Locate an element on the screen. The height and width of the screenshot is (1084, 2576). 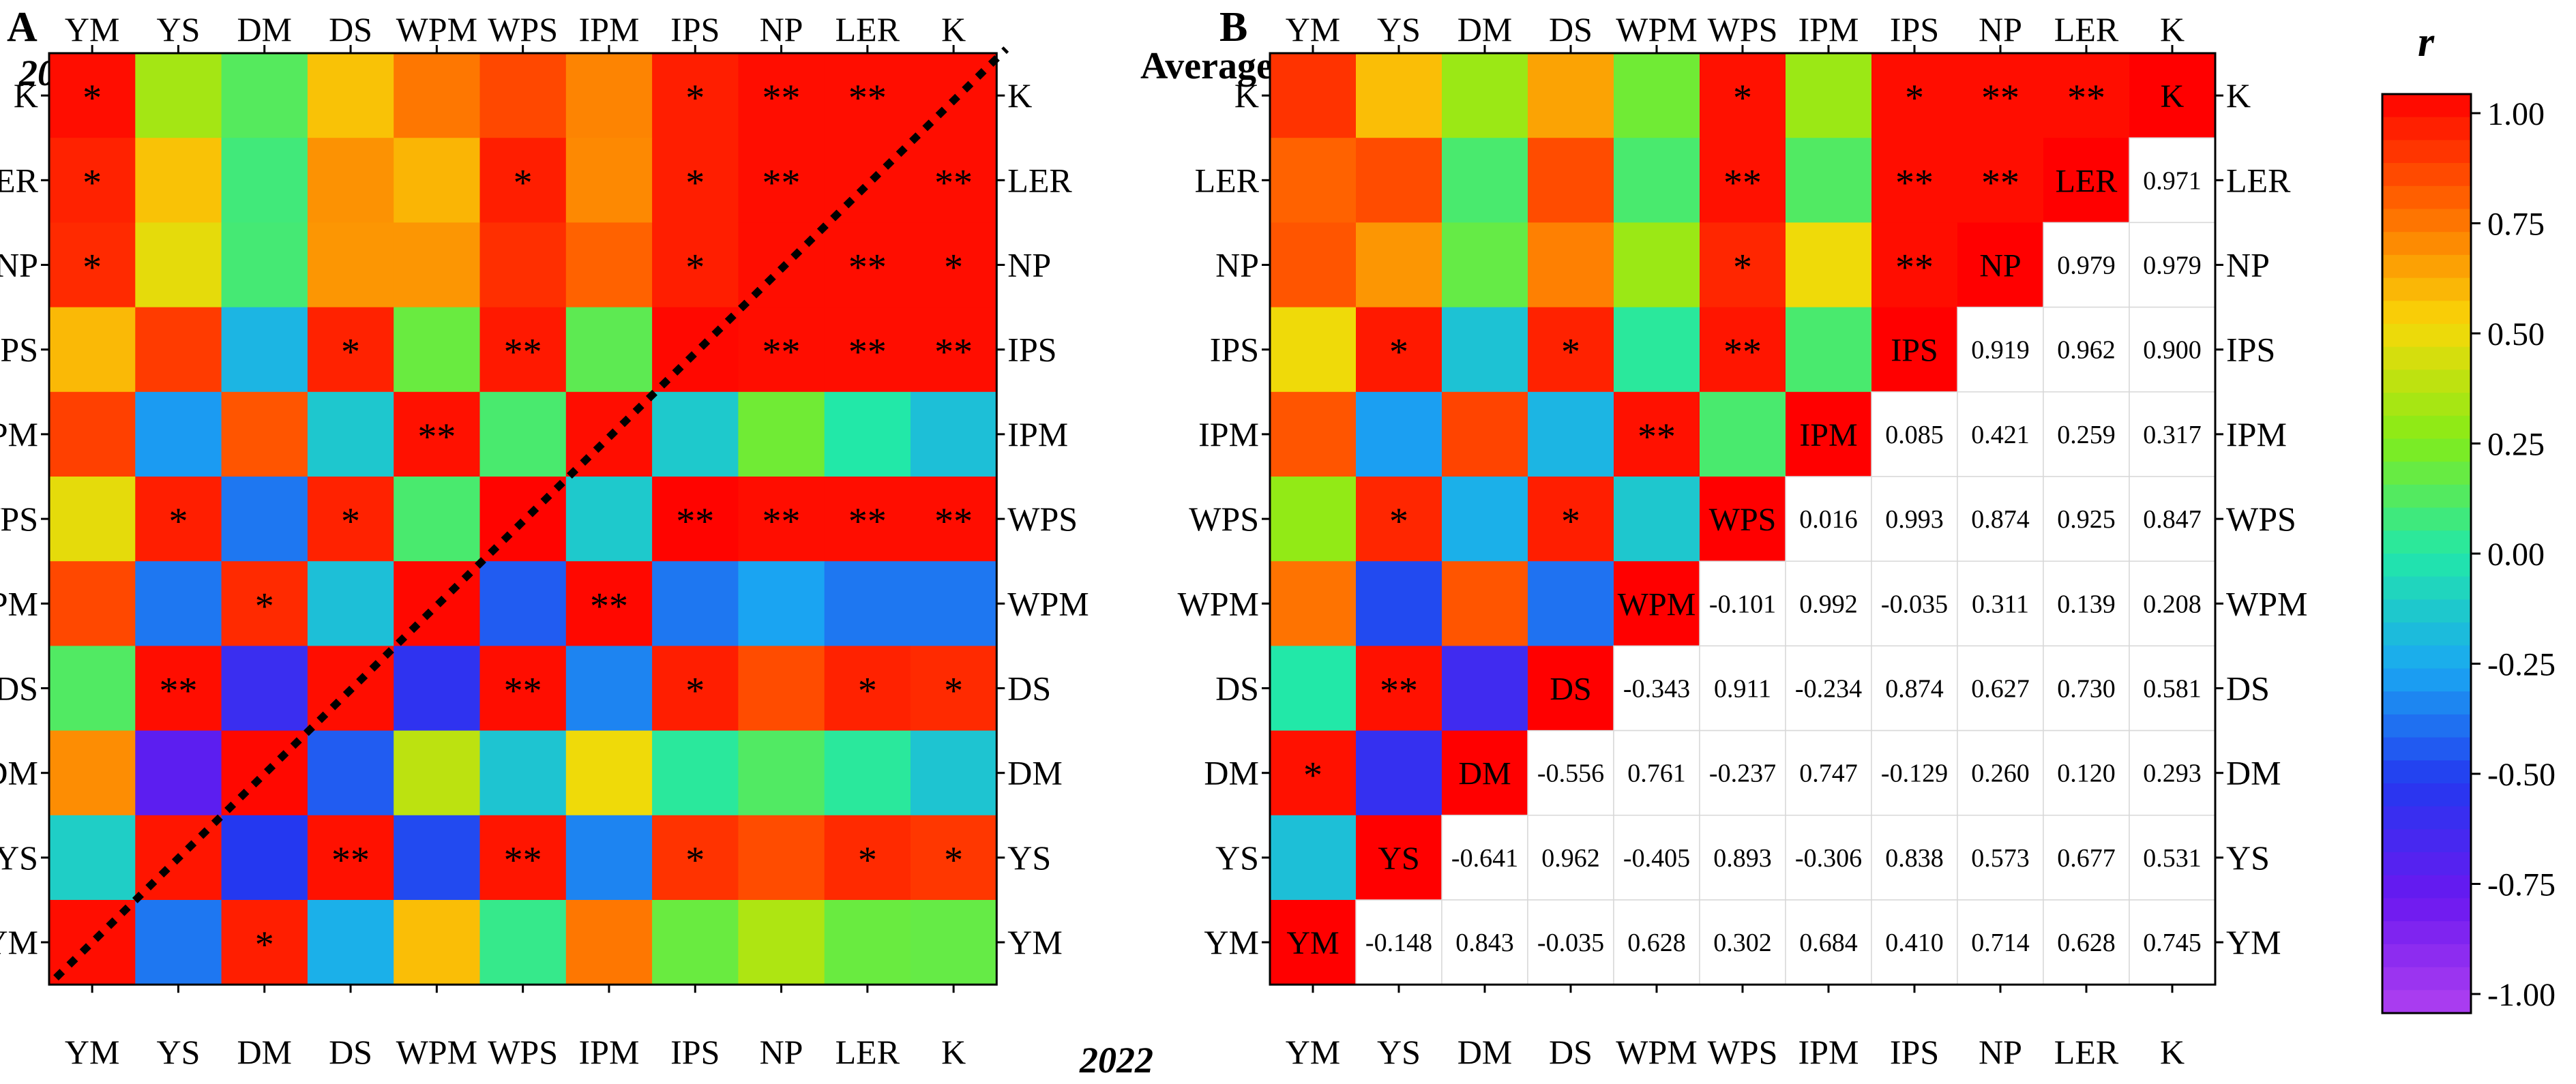
correlation-value: -0.234 is located at coordinates (1828, 689).